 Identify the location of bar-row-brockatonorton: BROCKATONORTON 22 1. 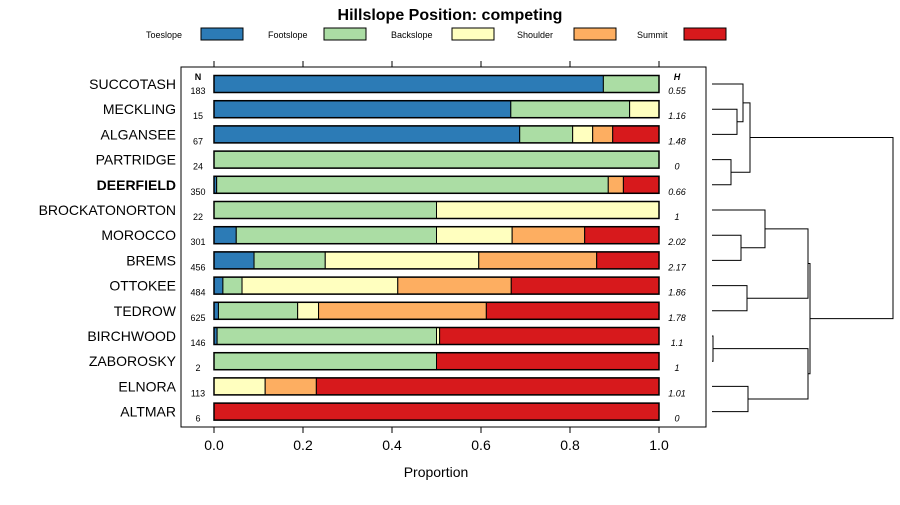
(359, 211).